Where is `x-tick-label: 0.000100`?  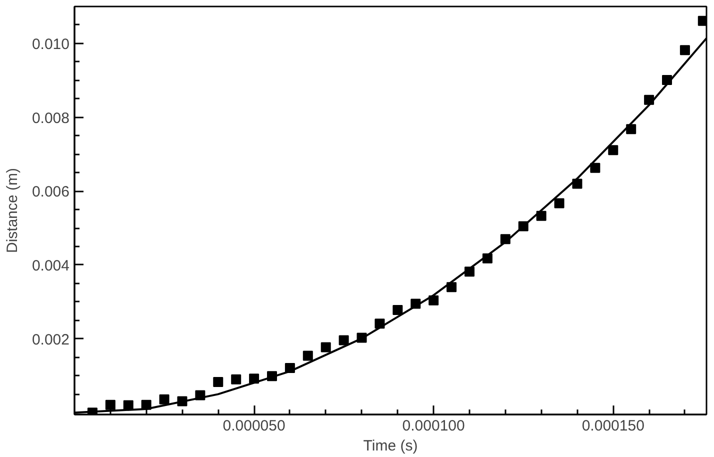 x-tick-label: 0.000100 is located at coordinates (433, 426).